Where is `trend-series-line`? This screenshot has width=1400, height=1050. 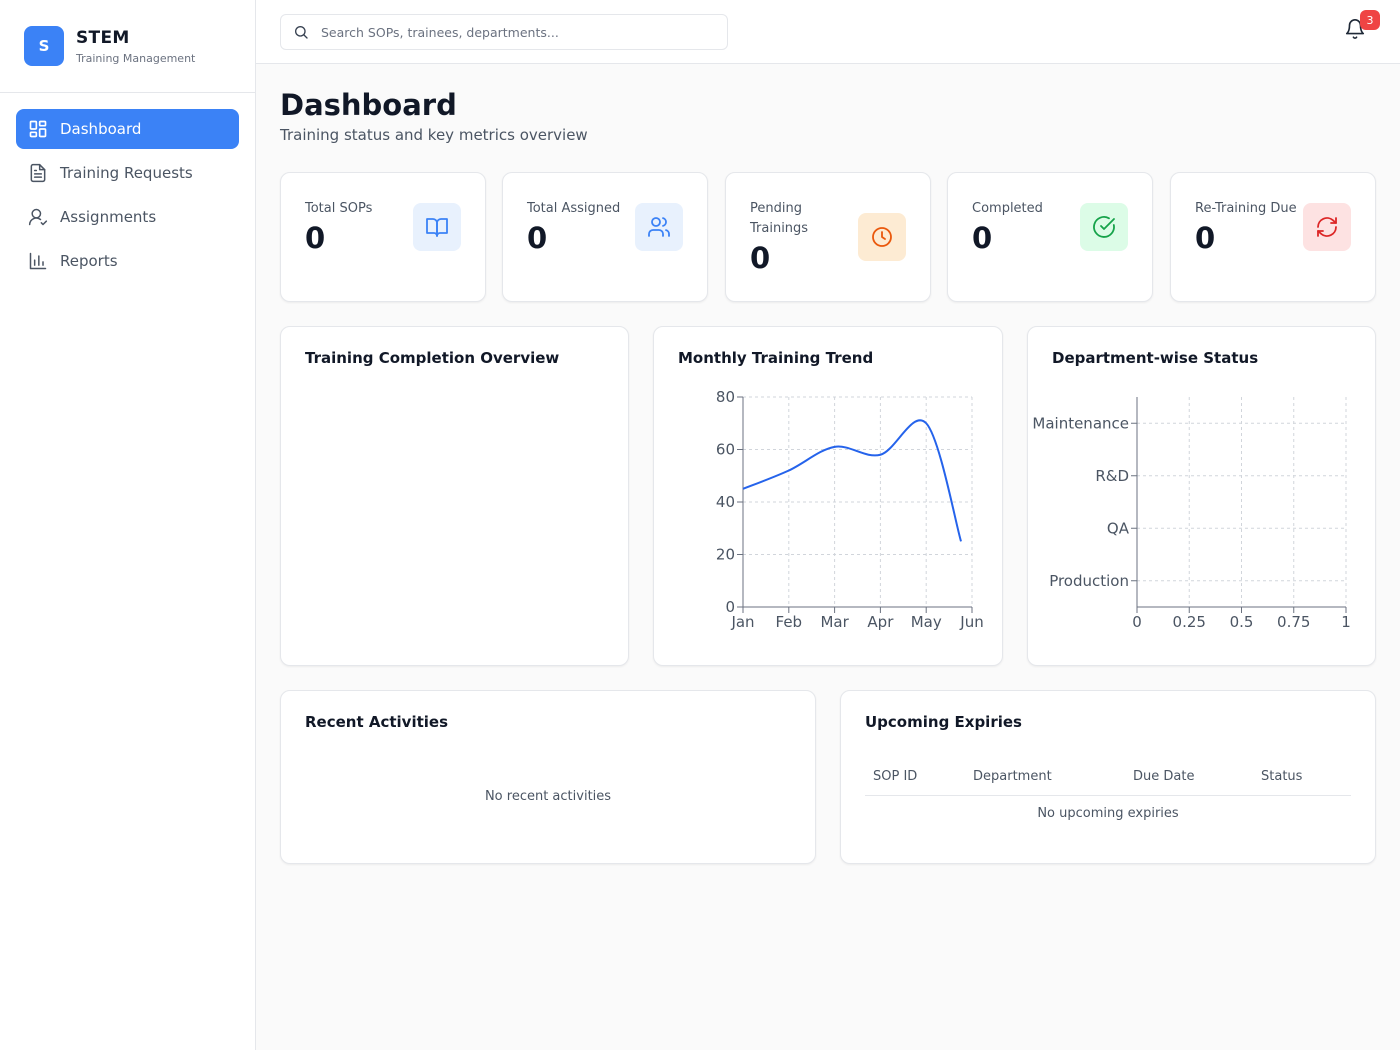 trend-series-line is located at coordinates (852, 480).